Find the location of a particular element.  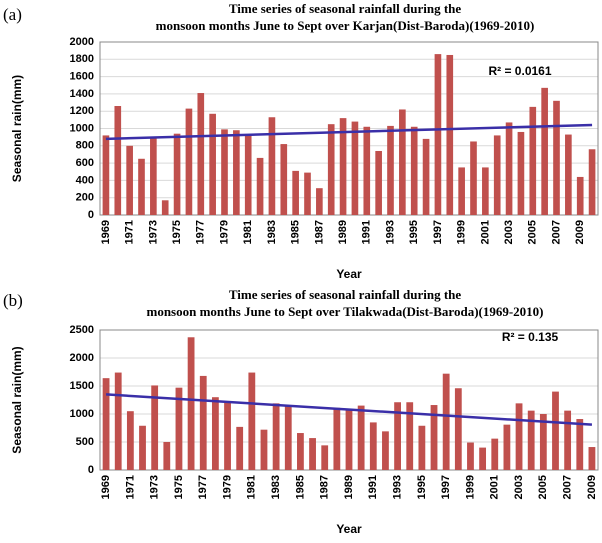

x-tick-label: 2003 is located at coordinates (519, 487).